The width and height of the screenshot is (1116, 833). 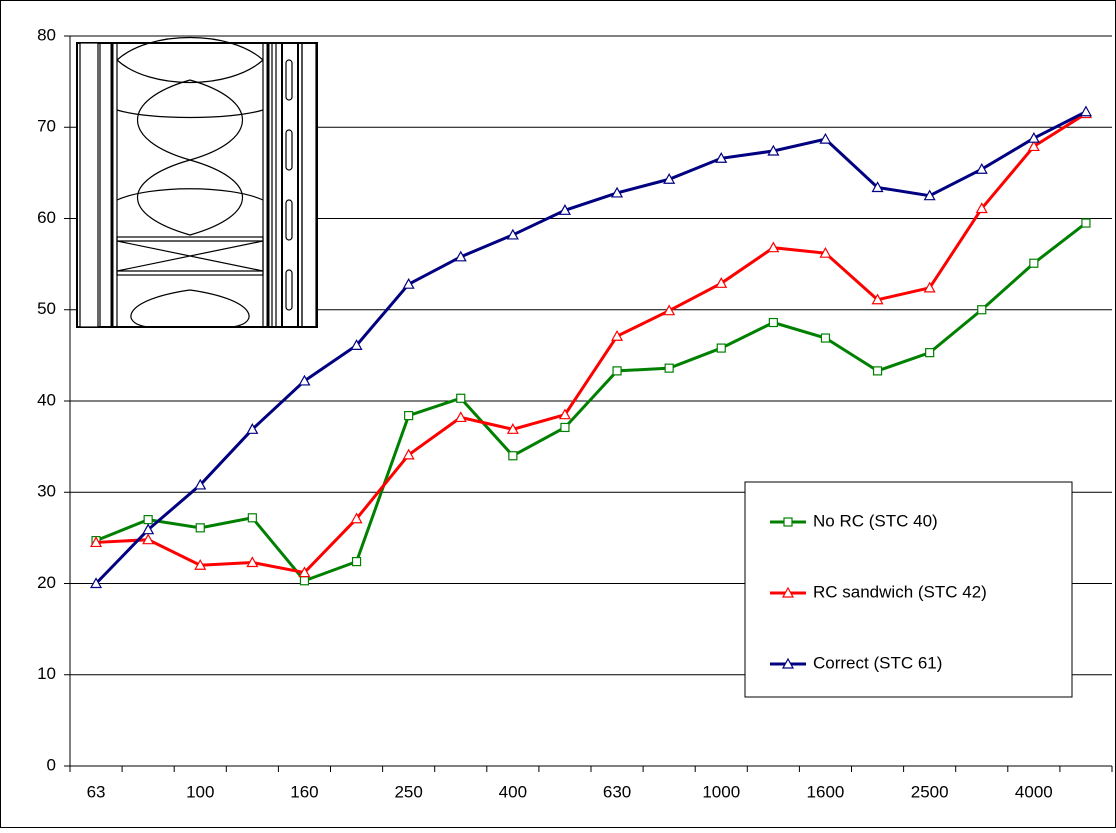 I want to click on legend-label: RC sandwich (STC 42), so click(x=900, y=591).